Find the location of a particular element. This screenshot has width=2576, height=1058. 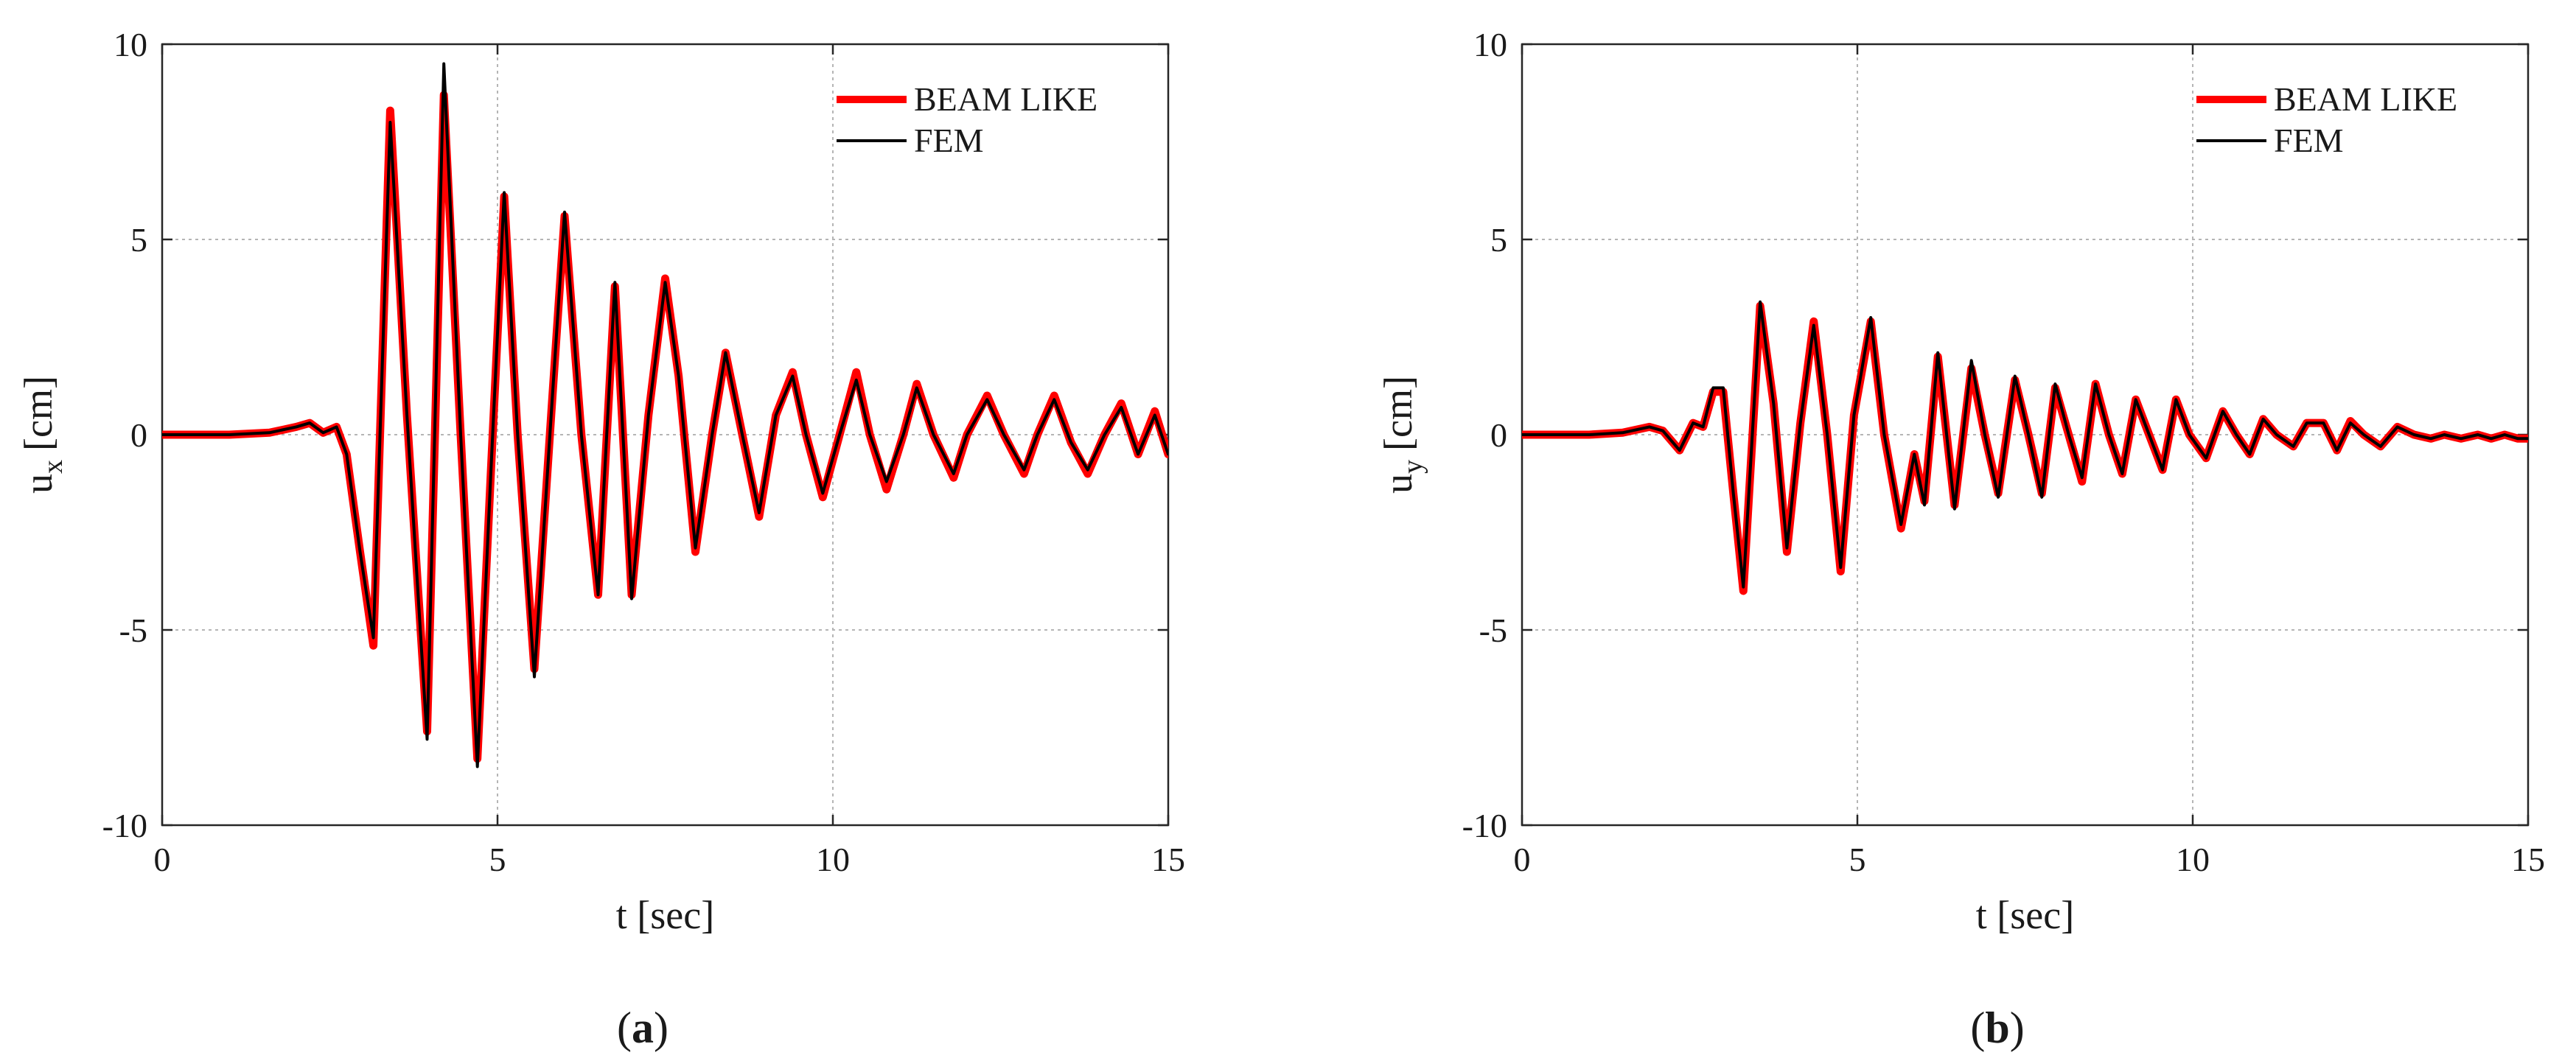

series-line-fem is located at coordinates (2025, 445).